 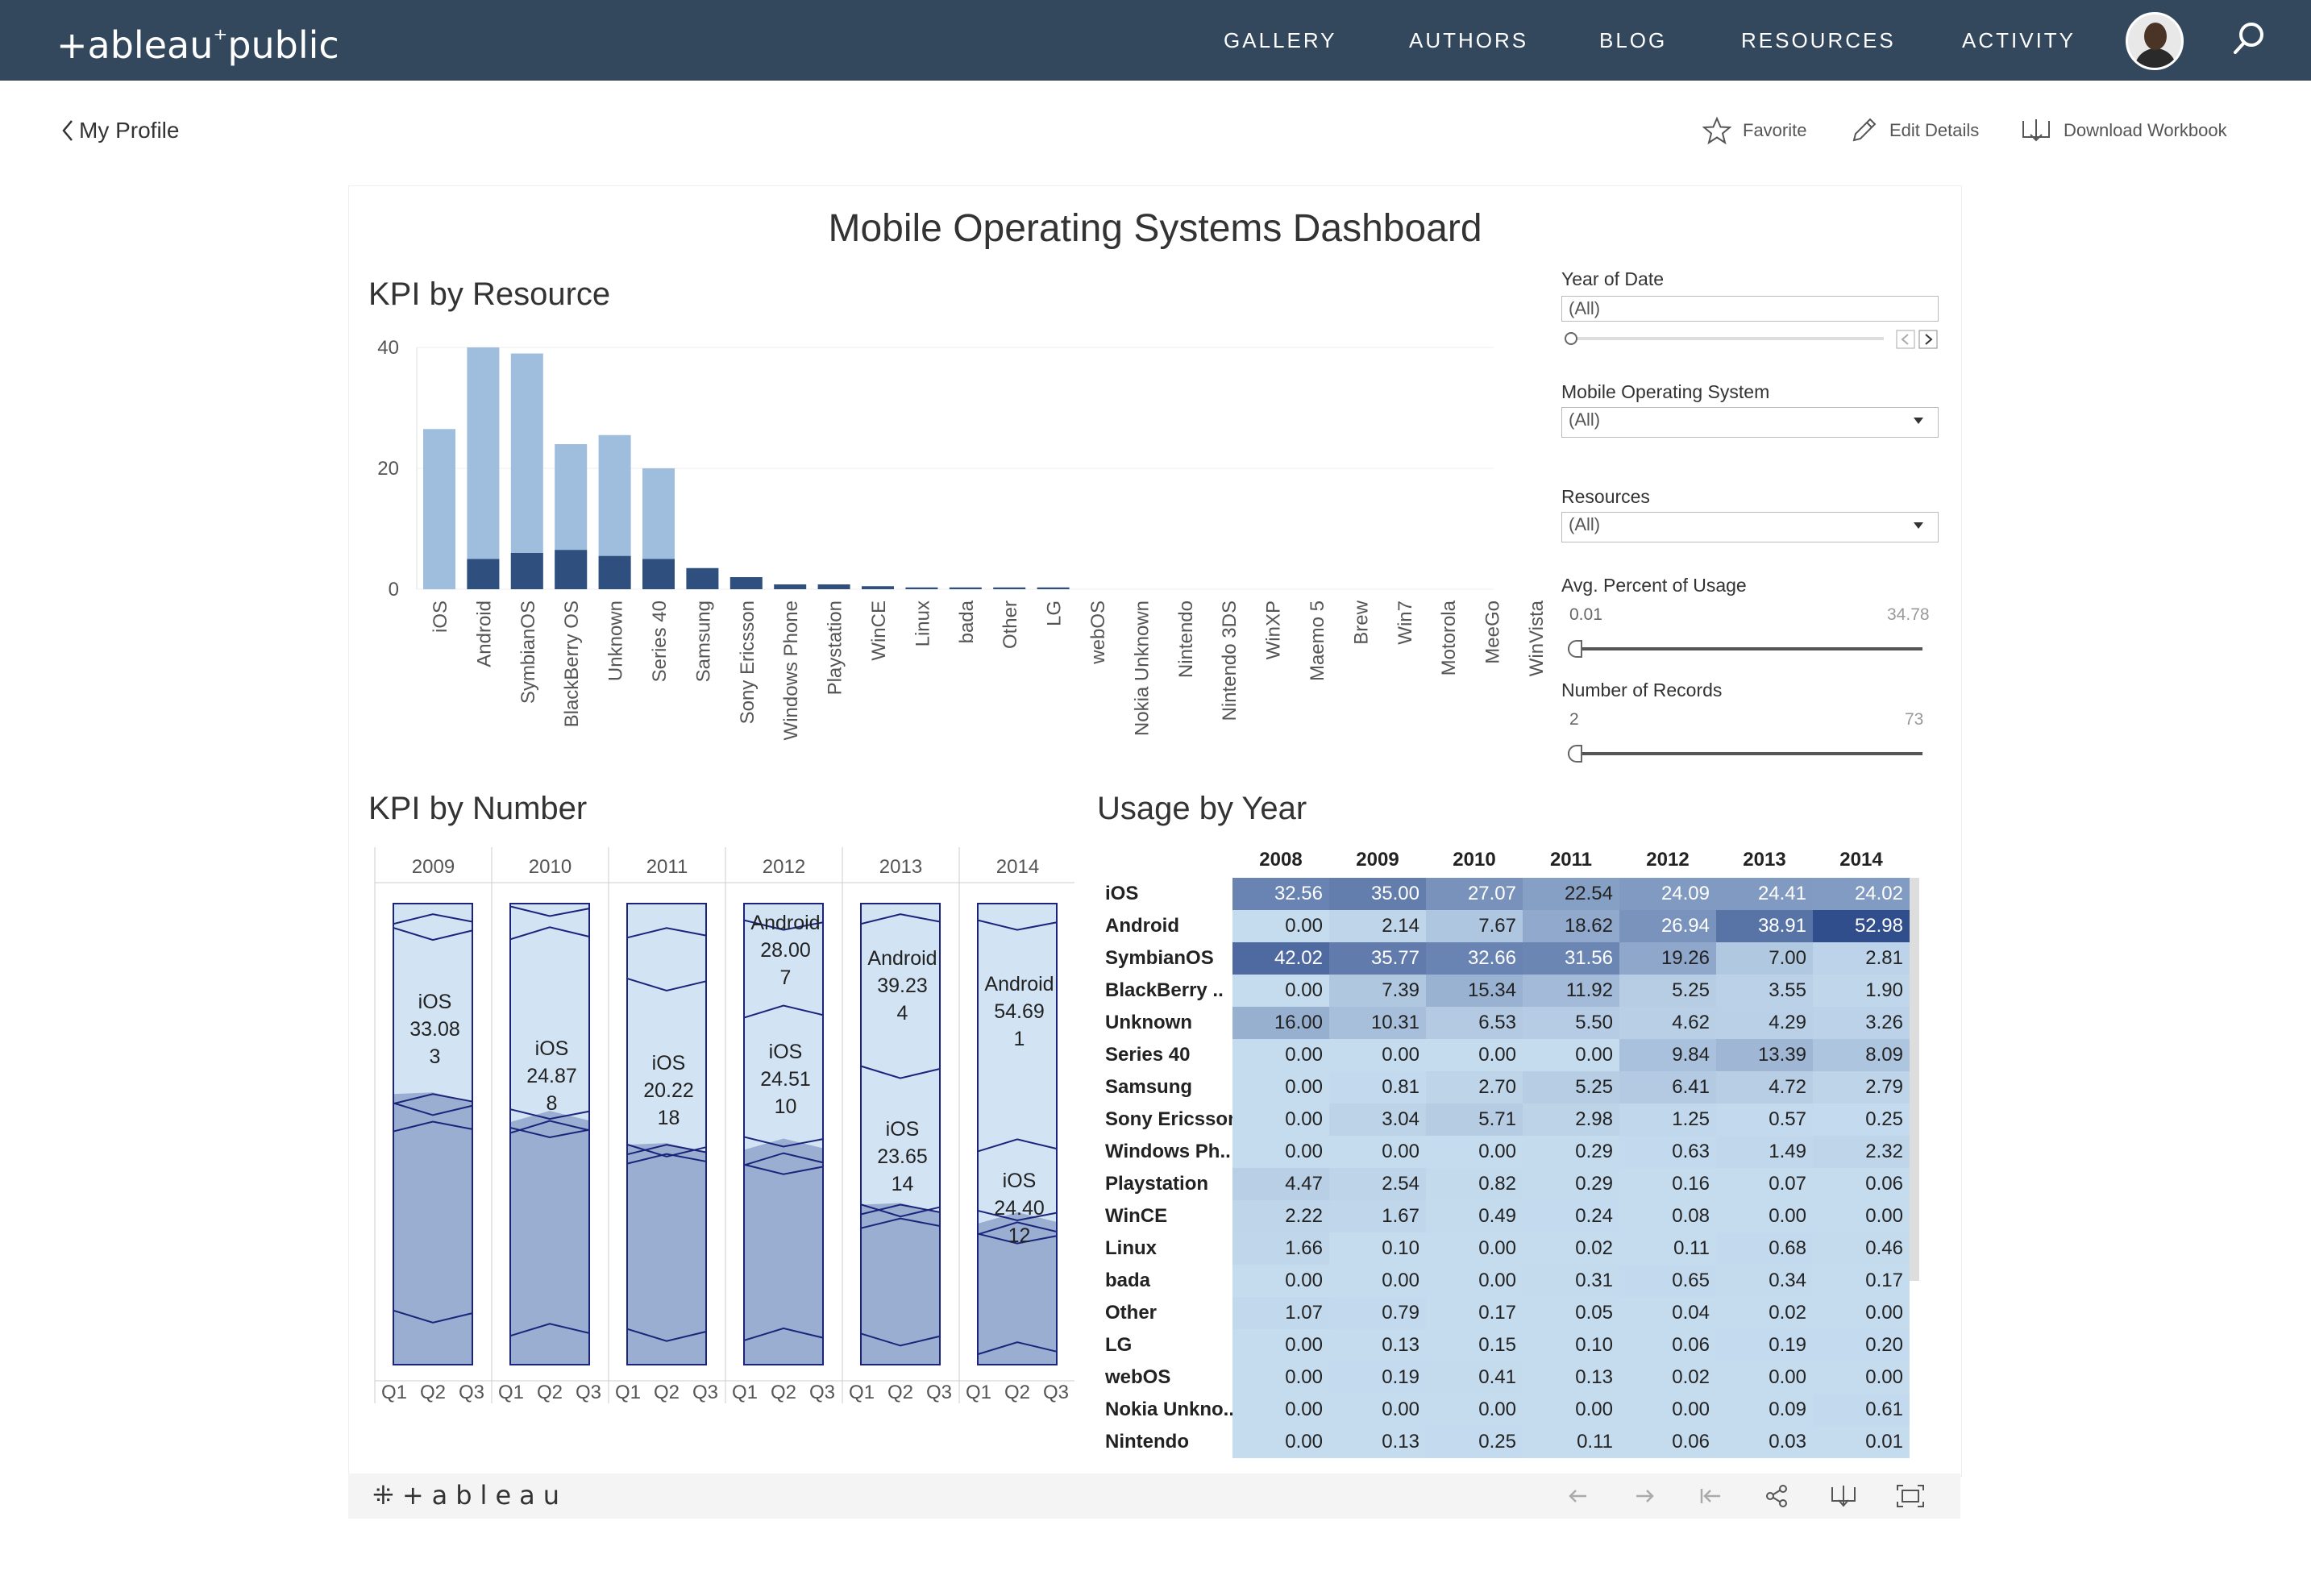 I want to click on table-cell: 5.50, so click(x=1571, y=1023).